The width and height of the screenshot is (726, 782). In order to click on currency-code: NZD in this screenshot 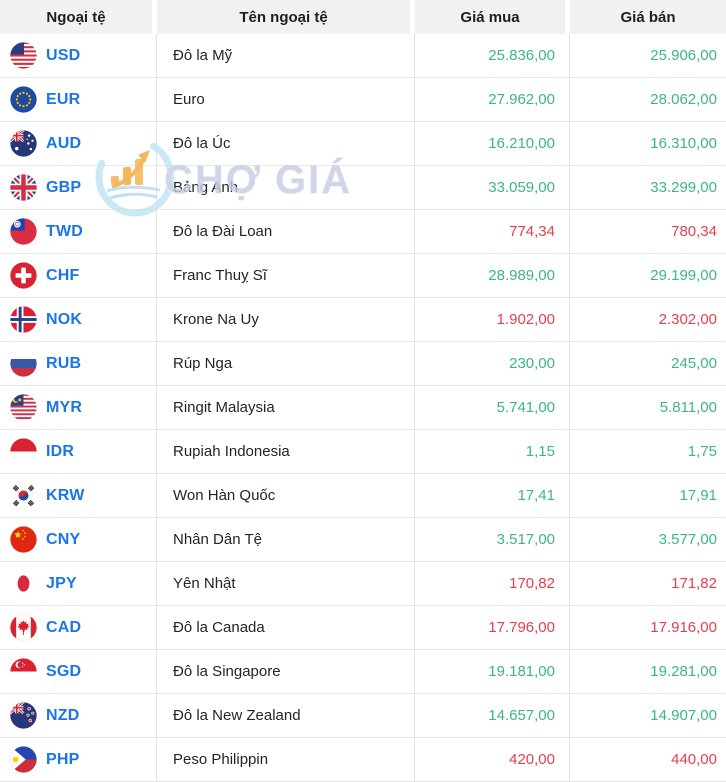, I will do `click(63, 715)`.